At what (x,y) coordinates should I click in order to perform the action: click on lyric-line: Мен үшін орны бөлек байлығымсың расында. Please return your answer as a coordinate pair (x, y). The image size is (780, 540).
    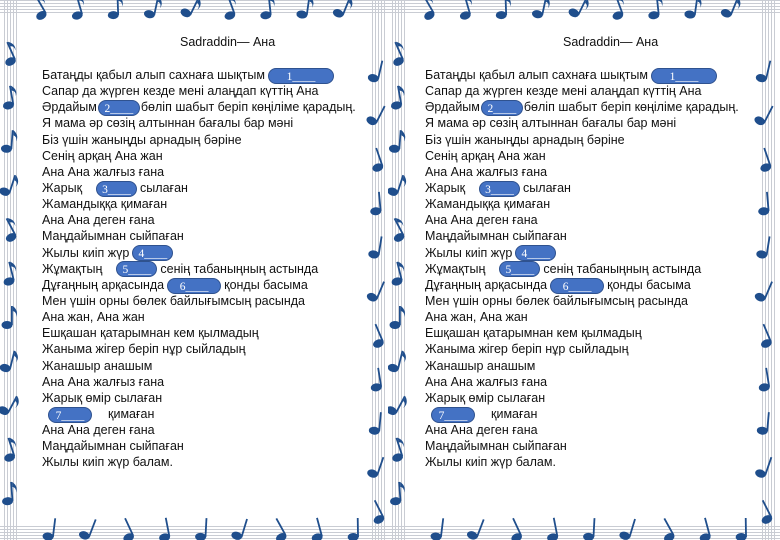
    Looking at the image, I should click on (199, 301).